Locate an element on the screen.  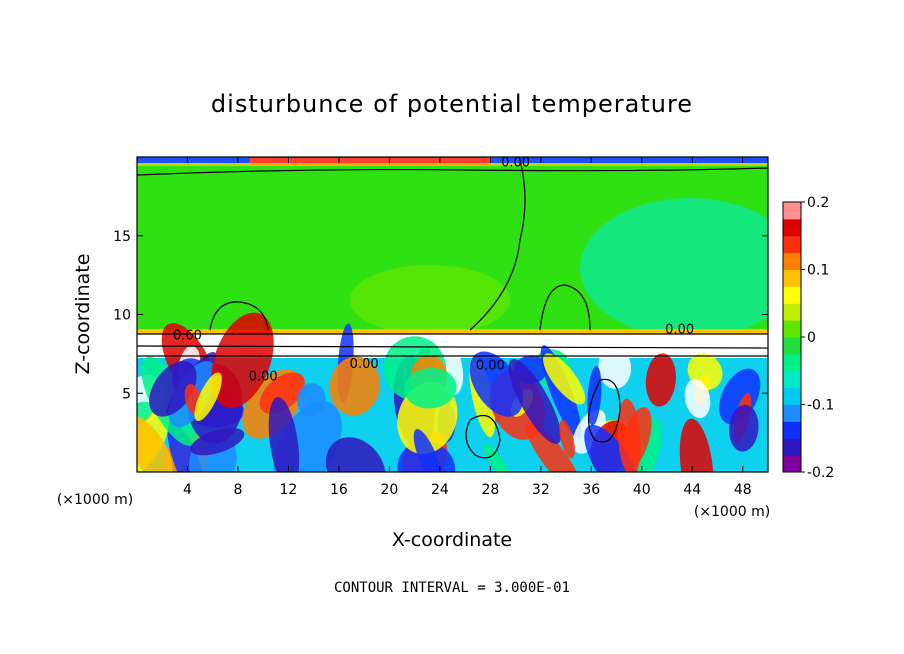
x-tick-label: 48 is located at coordinates (743, 490).